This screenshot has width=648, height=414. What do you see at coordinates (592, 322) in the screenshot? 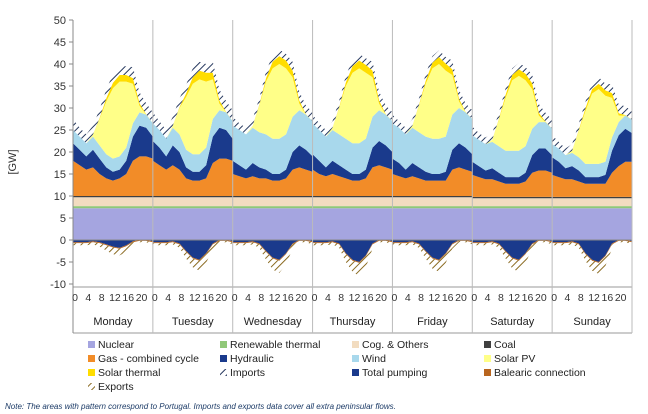
I see `day-label-sunday: Sunday` at bounding box center [592, 322].